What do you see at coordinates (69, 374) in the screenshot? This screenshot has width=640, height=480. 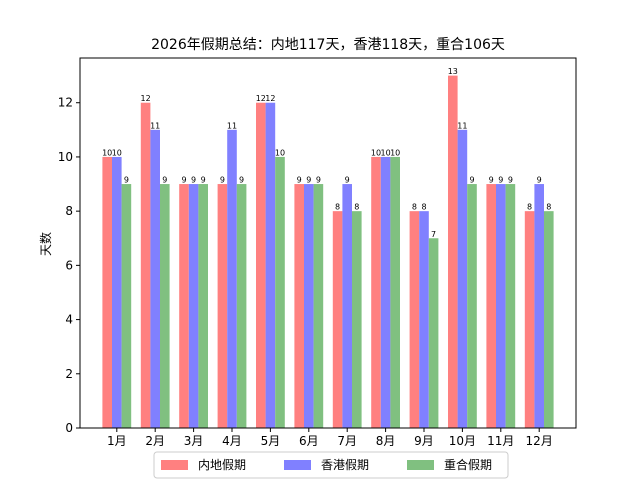 I see `y-tick-label: 2` at bounding box center [69, 374].